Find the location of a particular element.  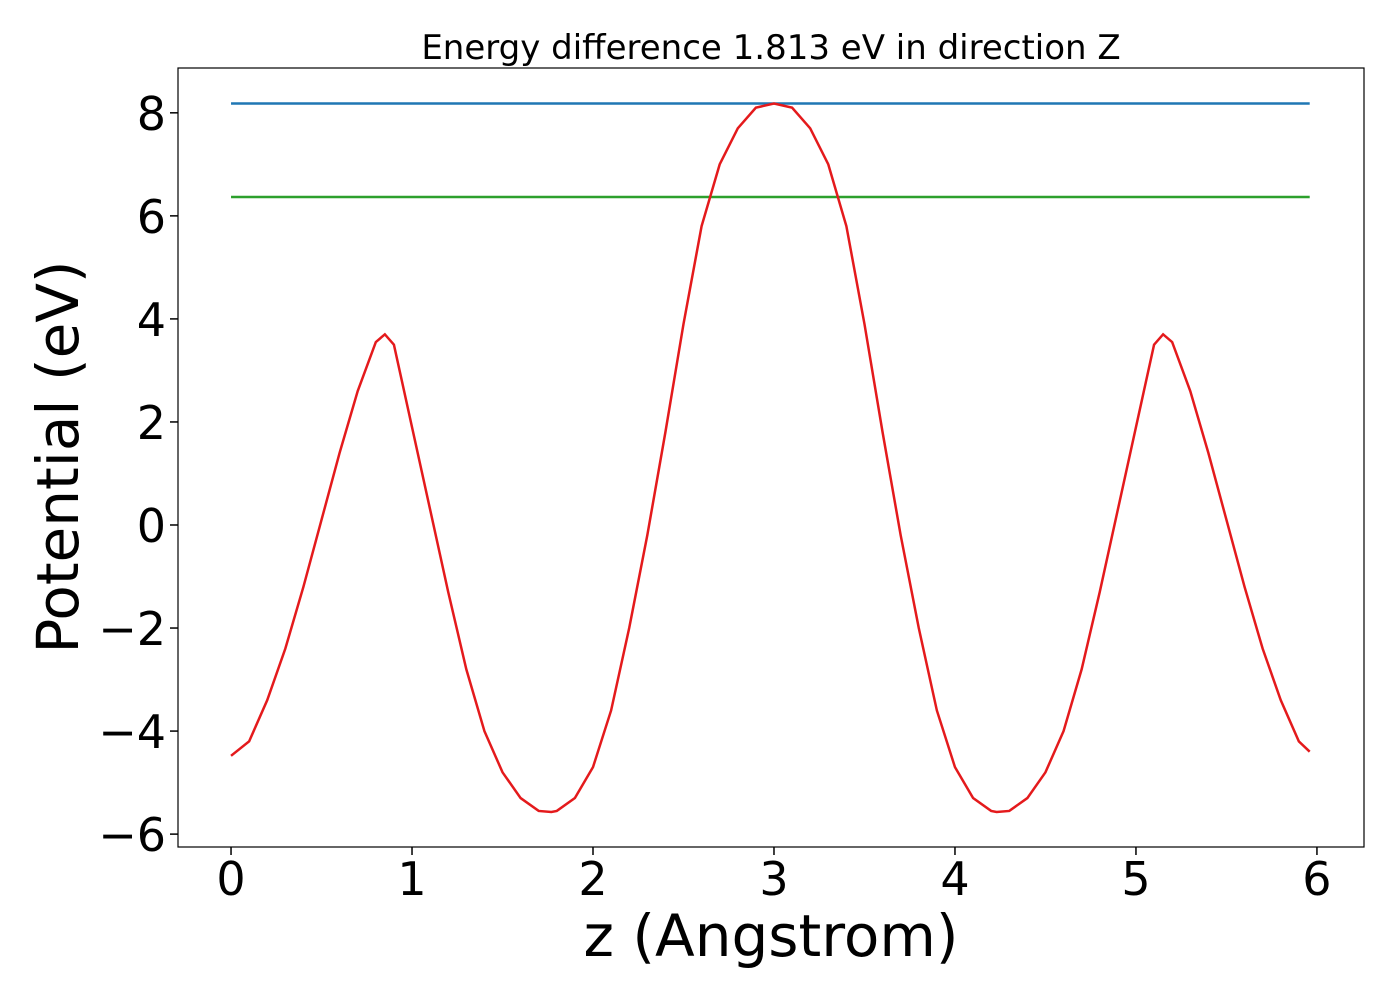

y-tick-label: 8 is located at coordinates (151, 114).